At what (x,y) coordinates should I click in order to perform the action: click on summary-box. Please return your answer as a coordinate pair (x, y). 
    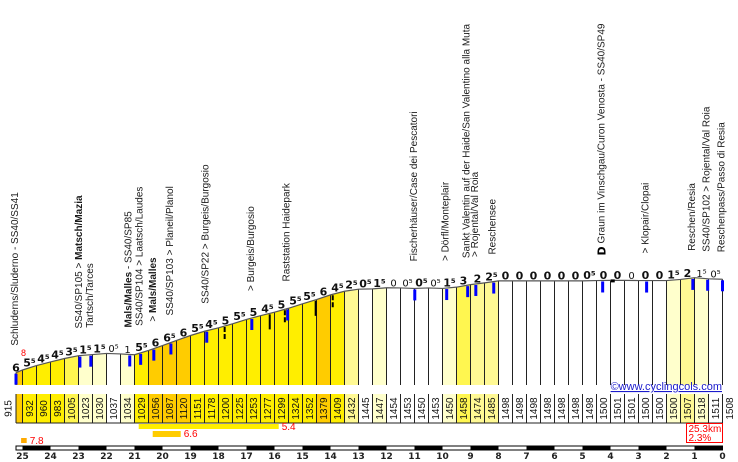
    Looking at the image, I should click on (704, 433).